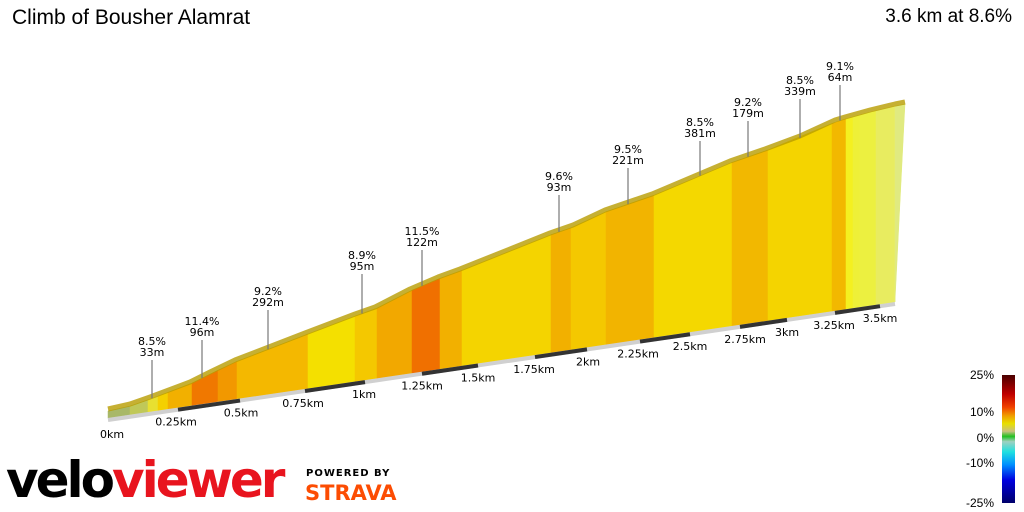  I want to click on distance-label: 2.75km, so click(745, 339).